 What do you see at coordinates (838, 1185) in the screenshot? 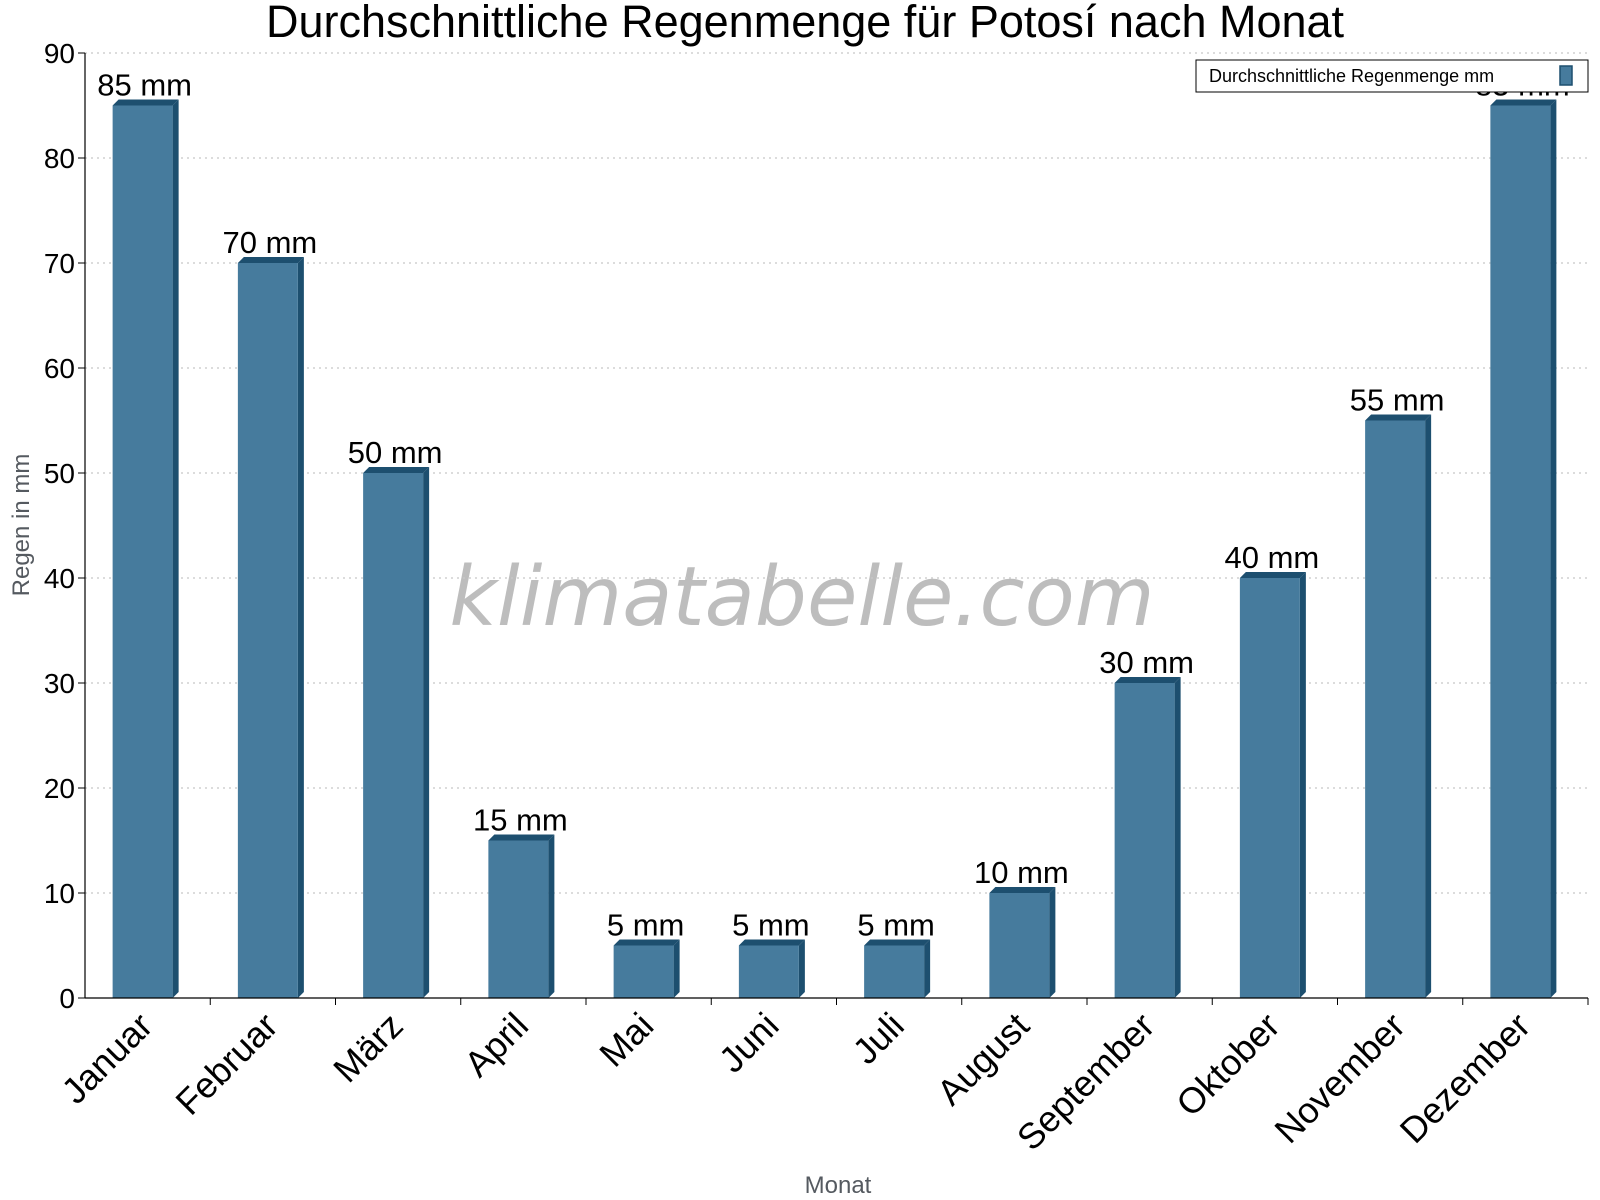
I see `x-axis-label: Monat` at bounding box center [838, 1185].